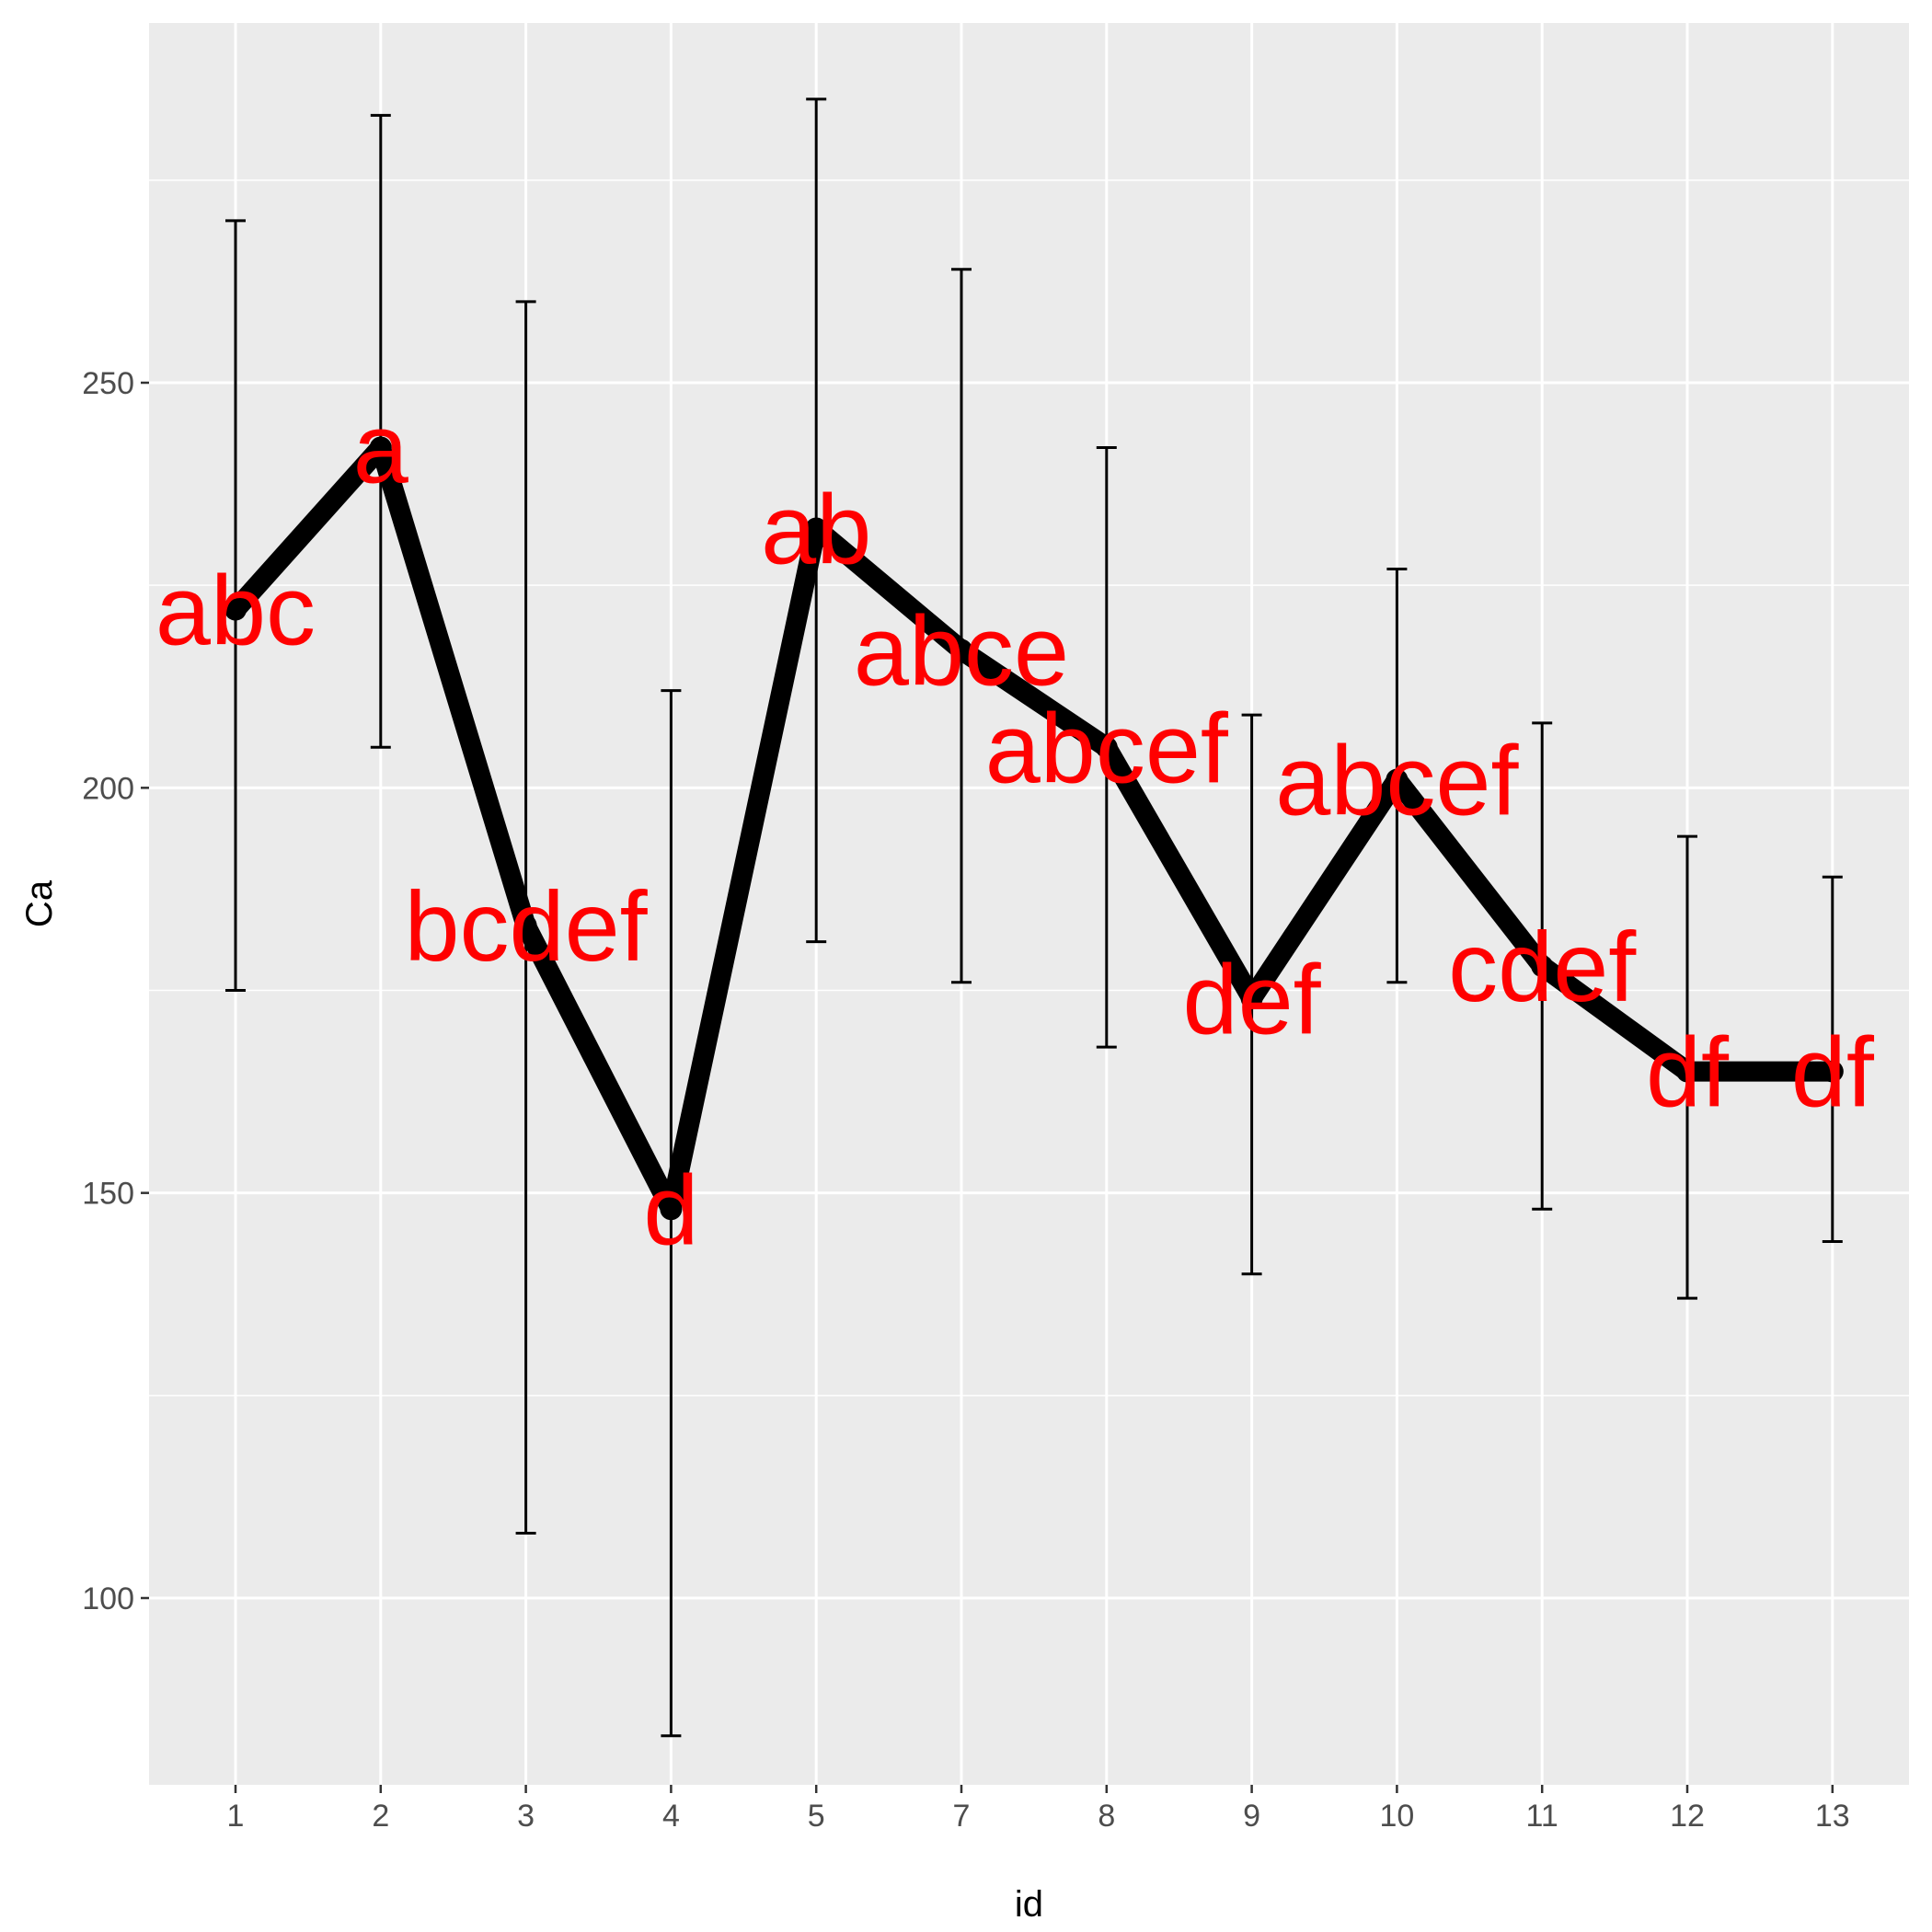 The image size is (1932, 1932). I want to click on significance-label: abc, so click(235, 610).